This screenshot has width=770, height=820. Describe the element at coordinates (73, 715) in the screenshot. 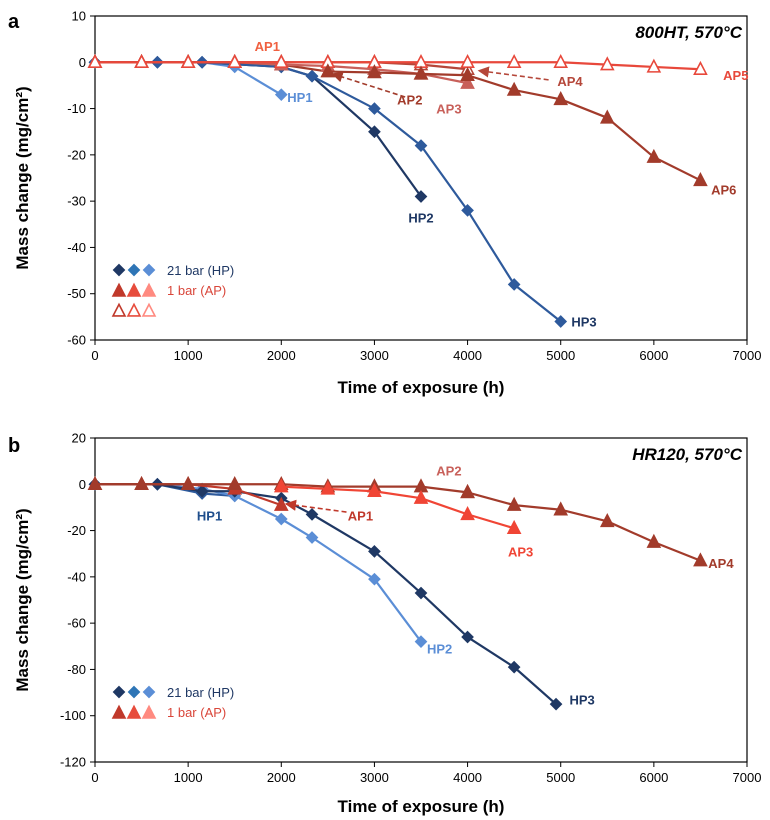

I see `y-tick-label: -100` at that location.